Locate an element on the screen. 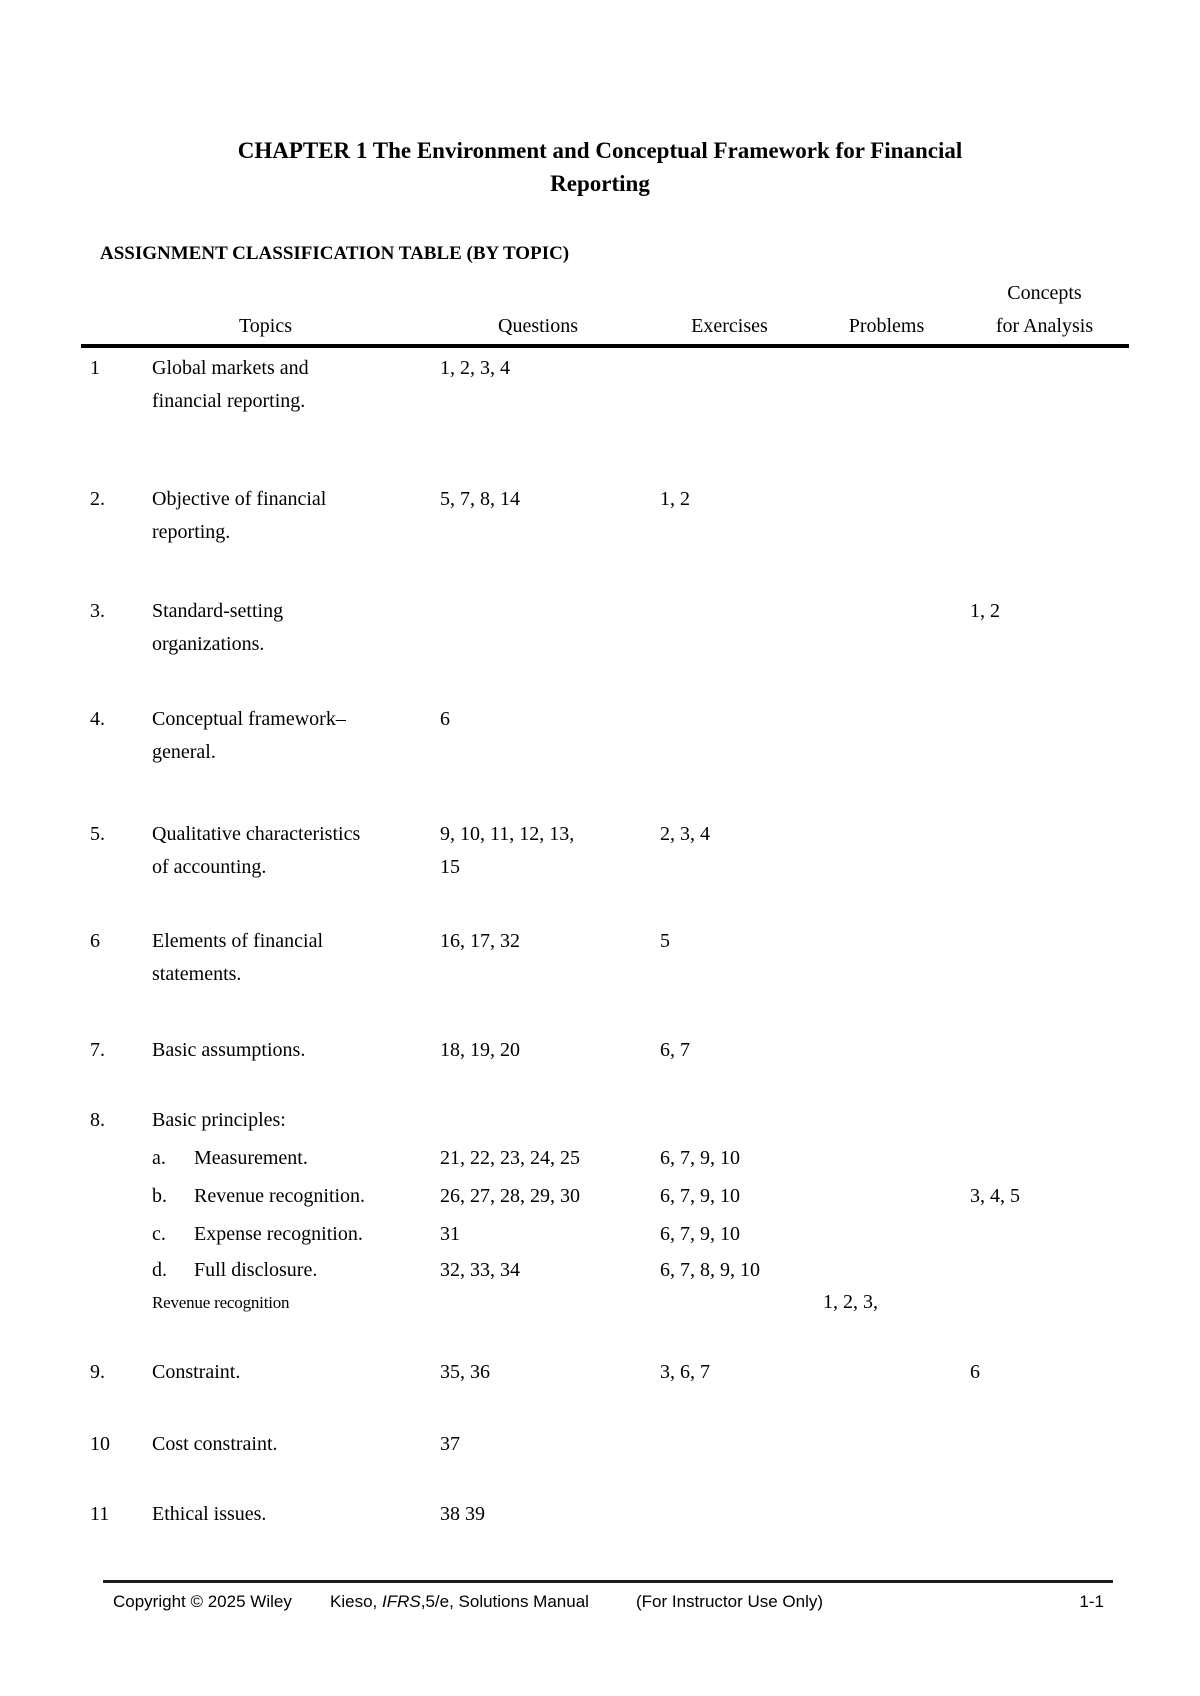  cell-topic: Basic assumptions. is located at coordinates (229, 1050).